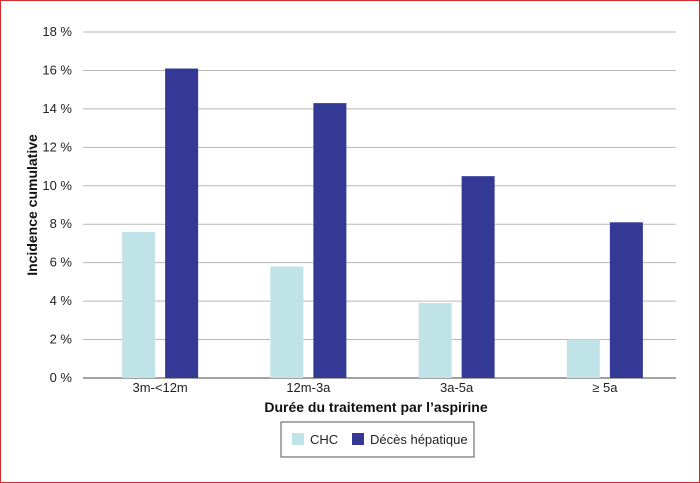  What do you see at coordinates (308, 387) in the screenshot?
I see `x-tick-label: 12m-3a` at bounding box center [308, 387].